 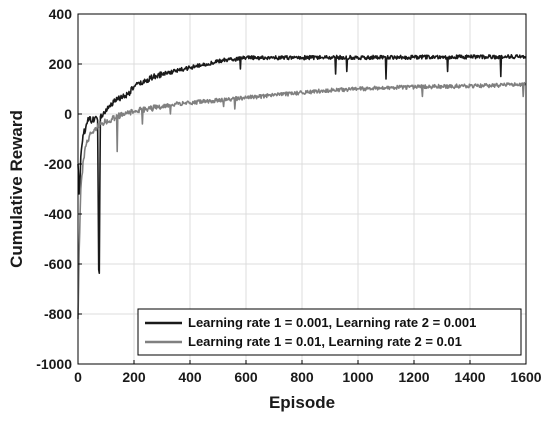 I want to click on x-axis-title: Episode, so click(x=302, y=402).